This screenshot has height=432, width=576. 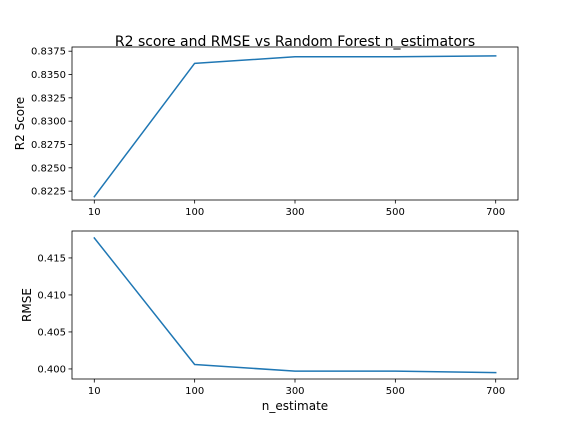 I want to click on y-tick-label: 0.8325, so click(x=48, y=98).